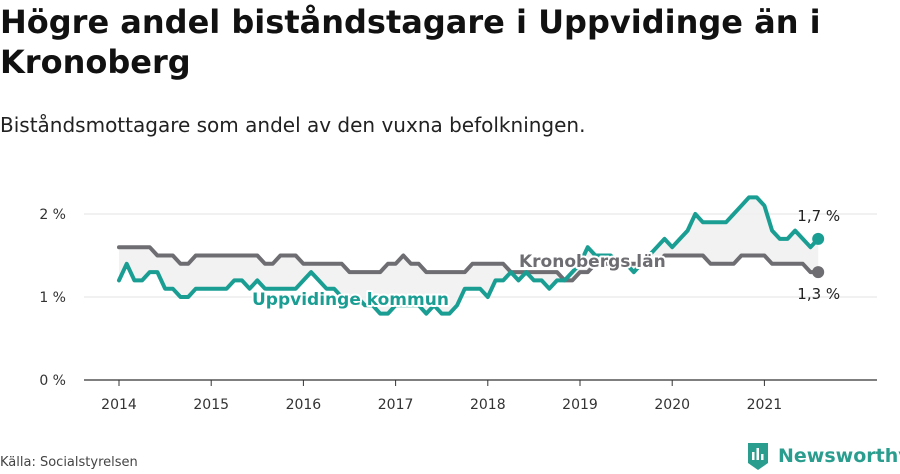 The image size is (900, 474). What do you see at coordinates (672, 405) in the screenshot?
I see `x-tick-label: 2020` at bounding box center [672, 405].